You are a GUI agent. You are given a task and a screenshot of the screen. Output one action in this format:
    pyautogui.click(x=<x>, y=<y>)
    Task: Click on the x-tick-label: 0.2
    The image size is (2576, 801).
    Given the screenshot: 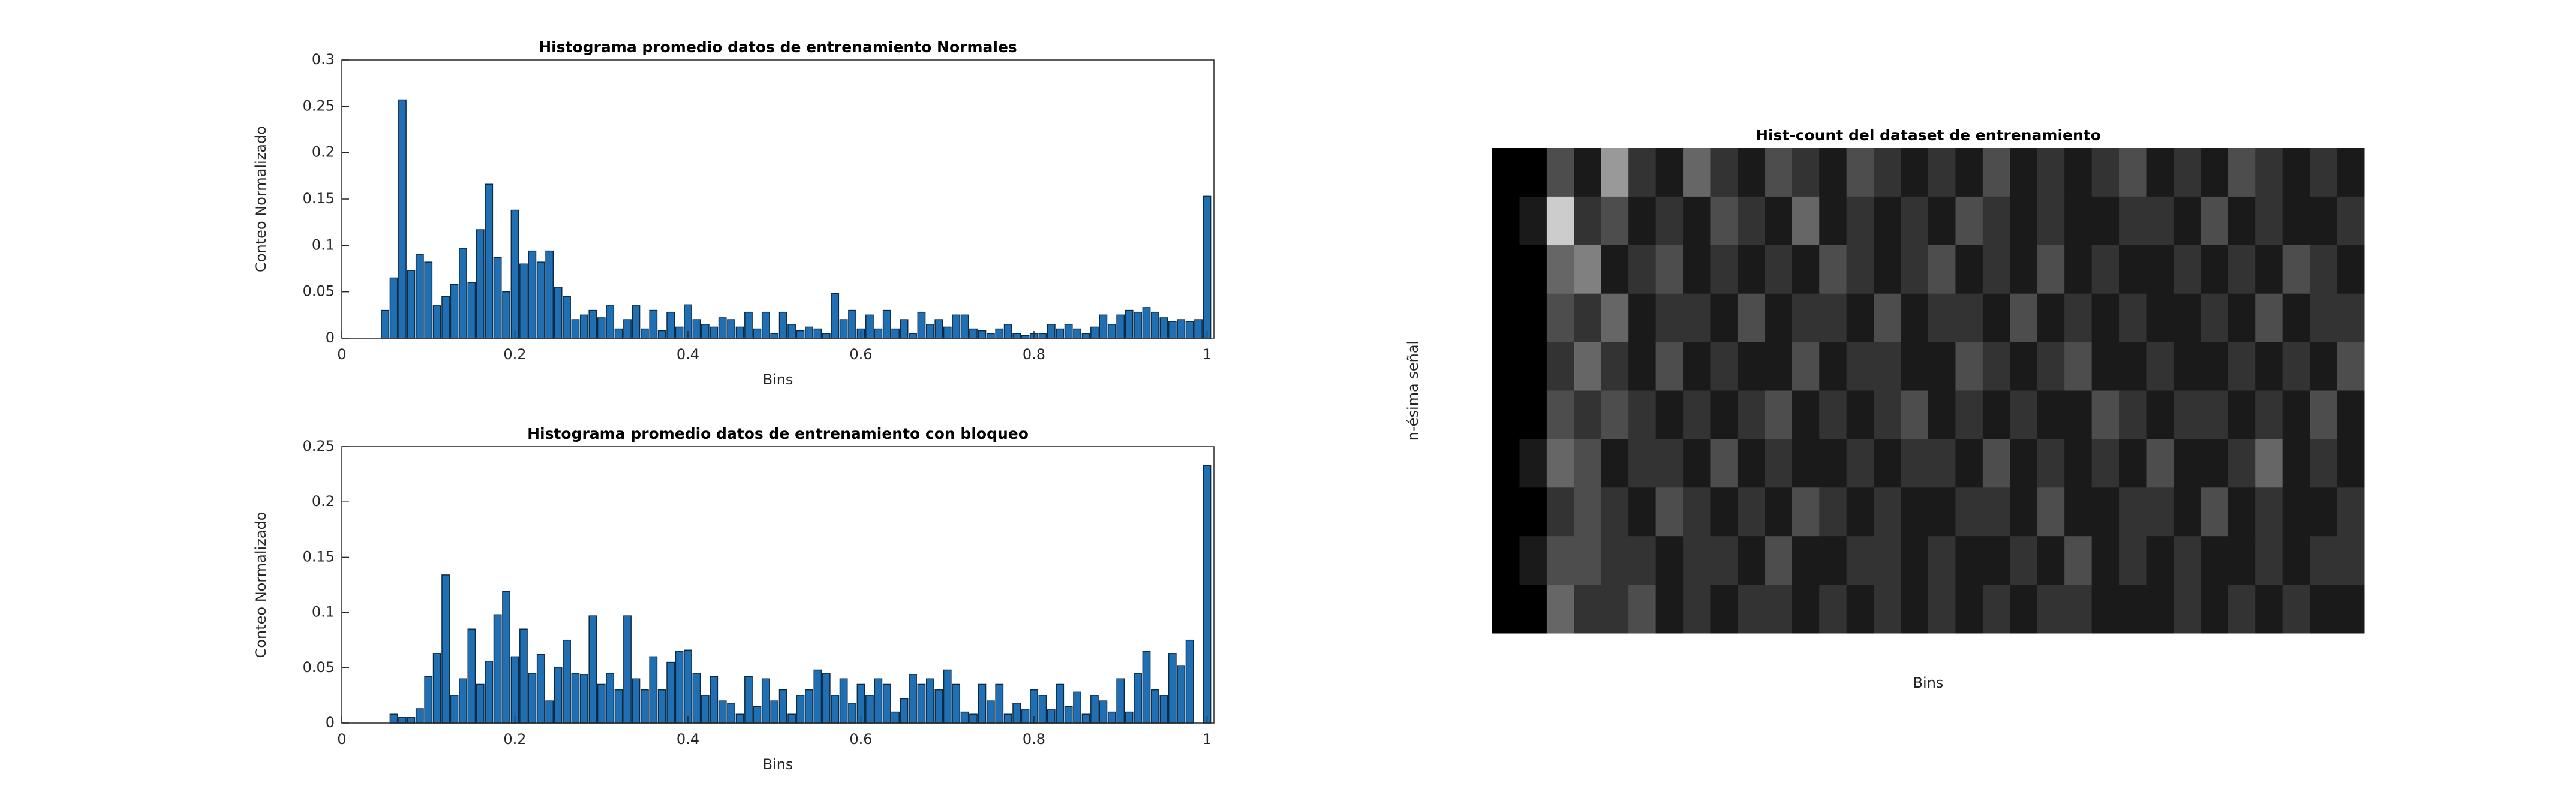 What is the action you would take?
    pyautogui.click(x=514, y=355)
    